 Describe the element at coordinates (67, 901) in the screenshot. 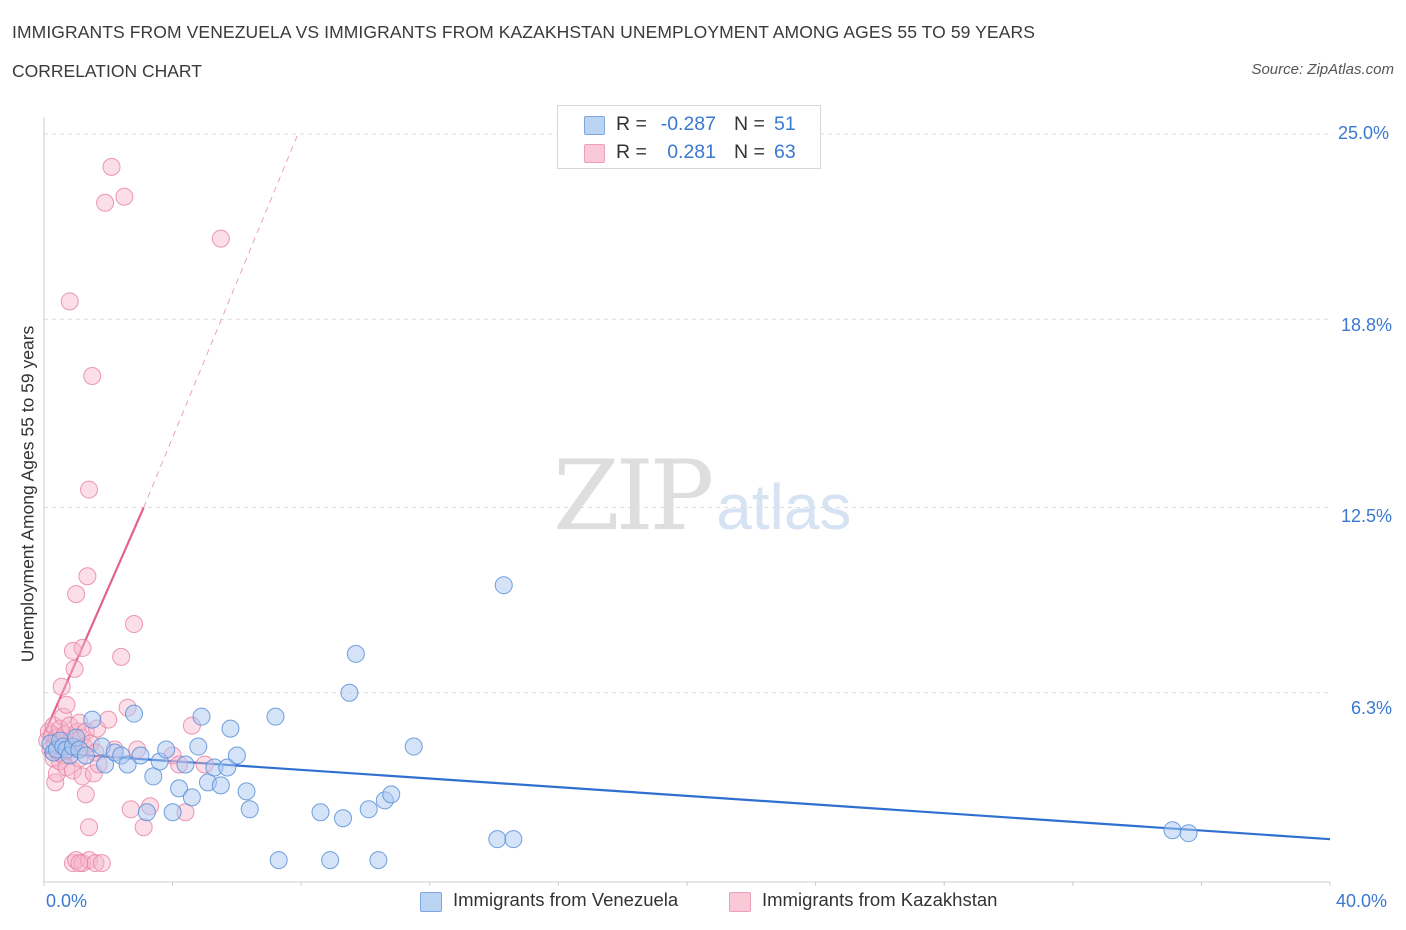

I see `x-tick-label-min: 0.0%` at that location.